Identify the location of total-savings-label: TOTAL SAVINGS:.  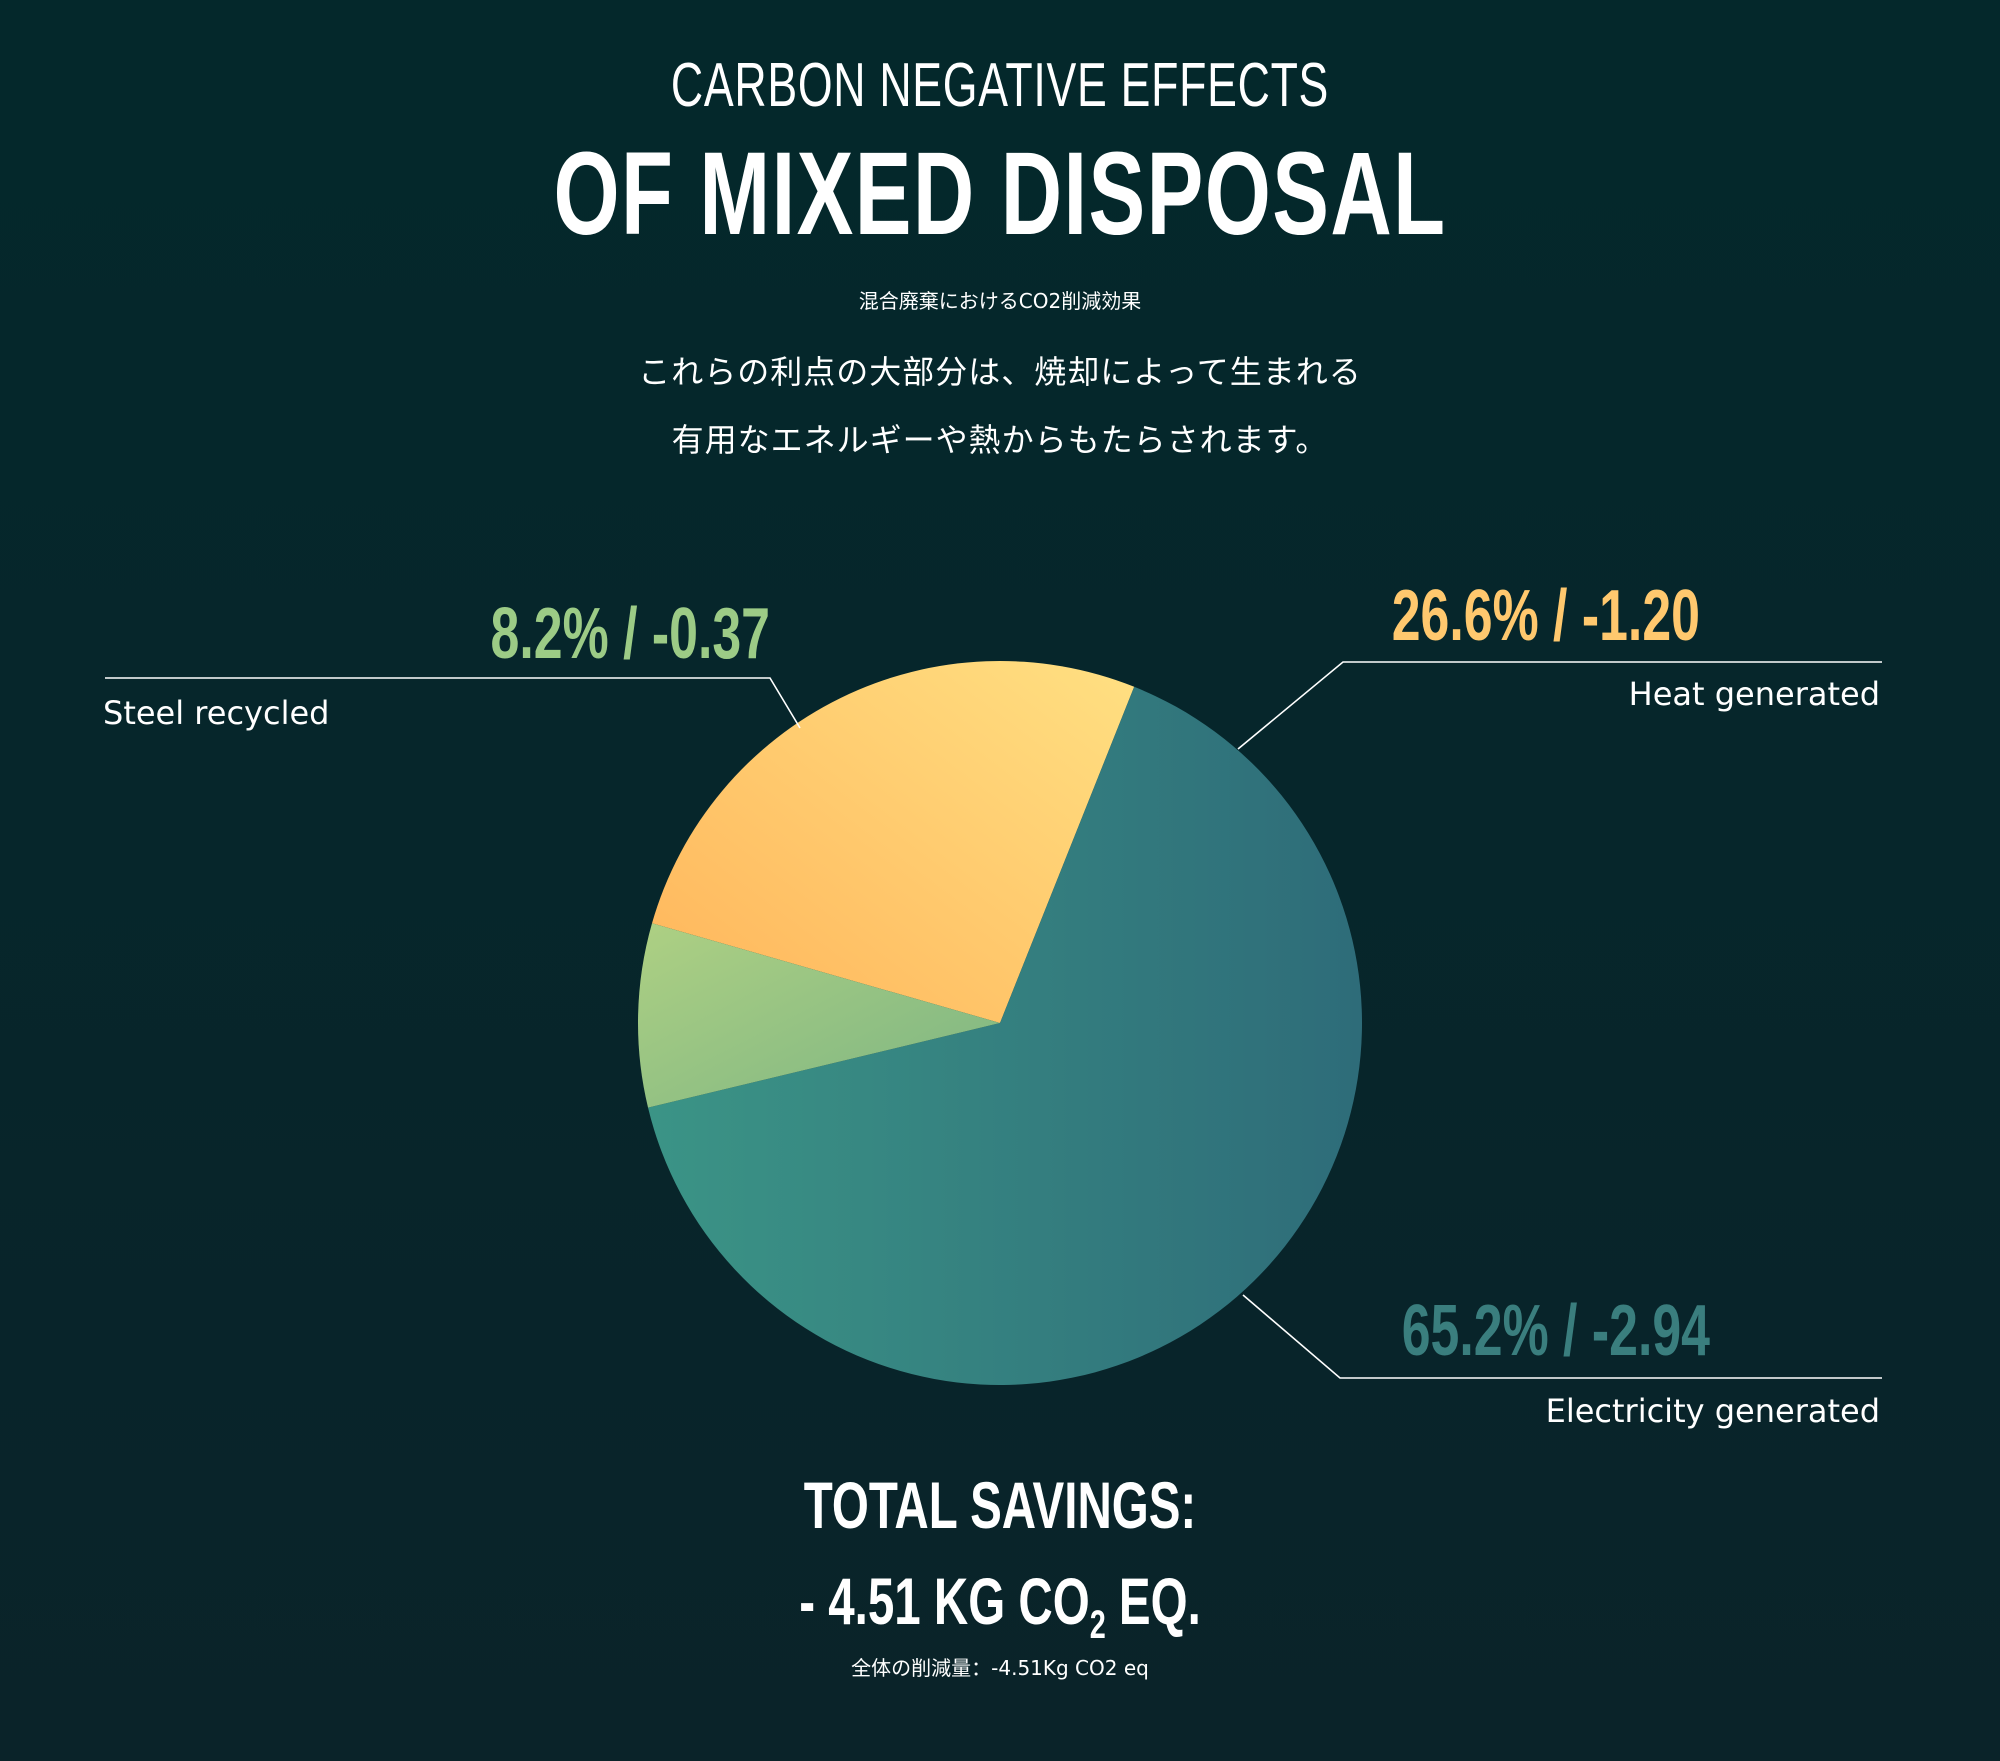
(1000, 1505).